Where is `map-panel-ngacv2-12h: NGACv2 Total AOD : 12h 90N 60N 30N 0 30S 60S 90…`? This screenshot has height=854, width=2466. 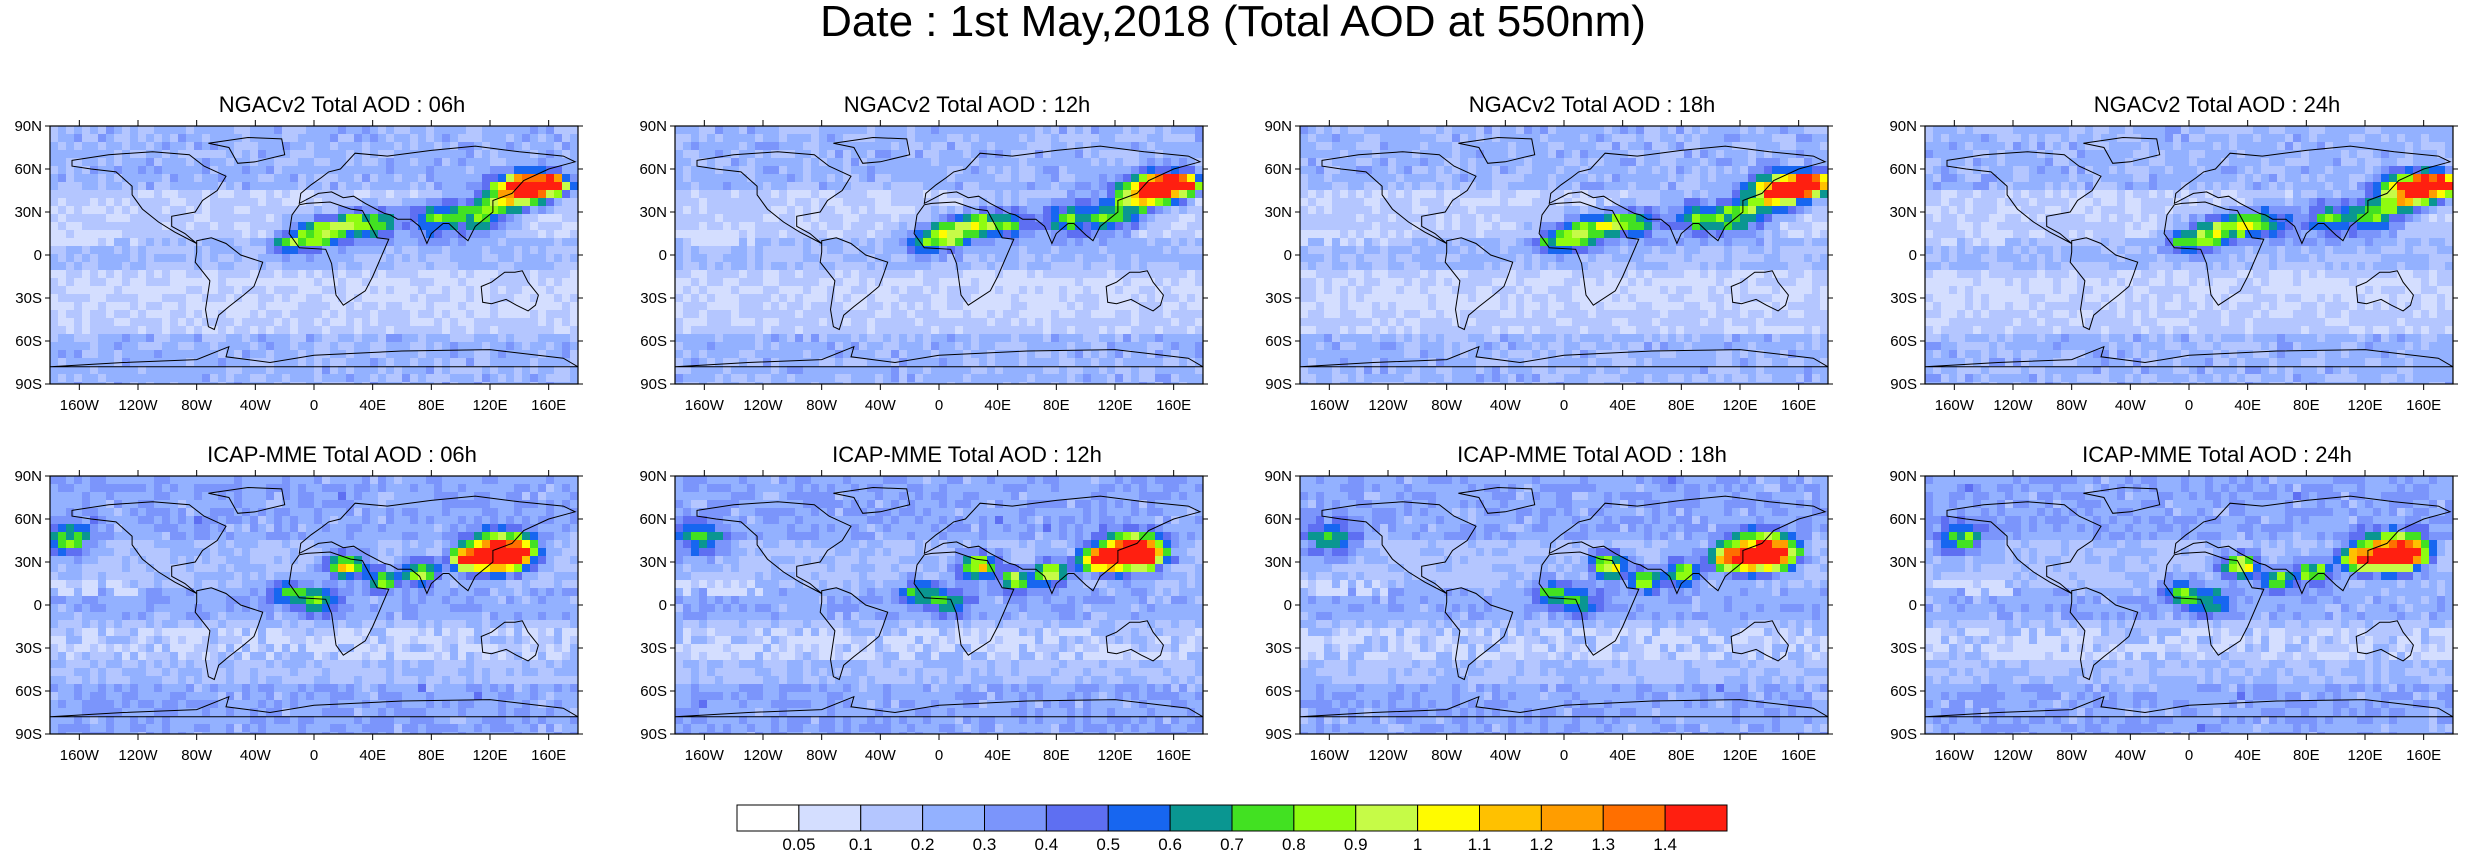 map-panel-ngacv2-12h: NGACv2 Total AOD : 12h 90N 60N 30N 0 30S 60S 90… is located at coordinates (953, 261).